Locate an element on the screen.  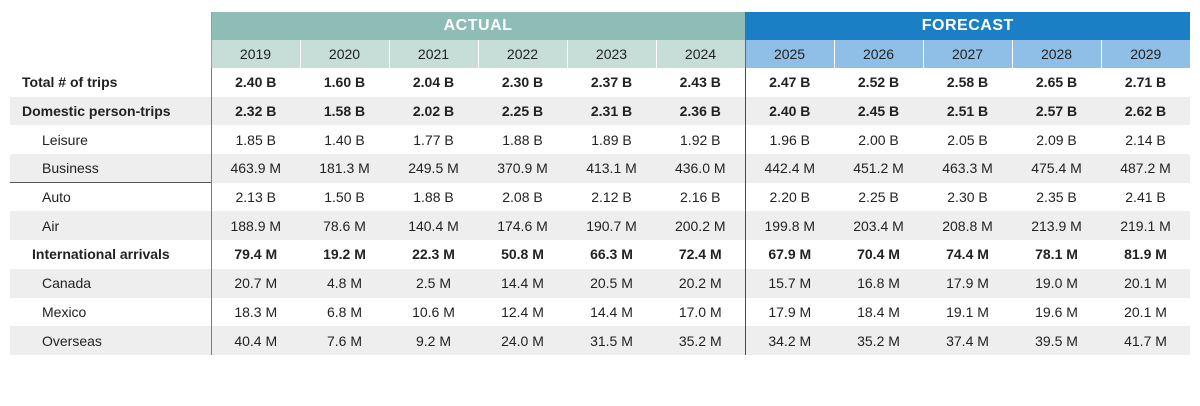
table-cell: 1.77 B is located at coordinates (433, 139).